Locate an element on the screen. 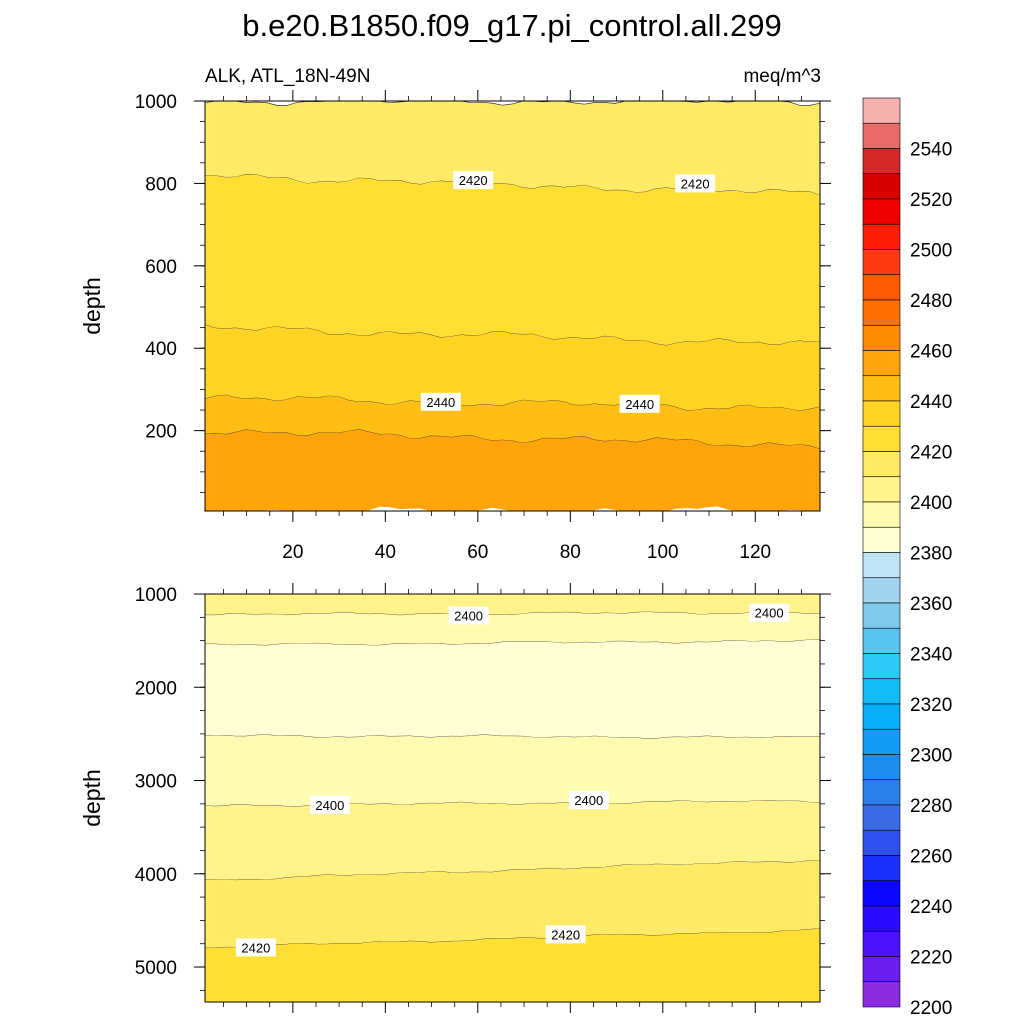 Image resolution: width=1024 pixels, height=1024 pixels. colorbar-label: 2520 is located at coordinates (931, 200).